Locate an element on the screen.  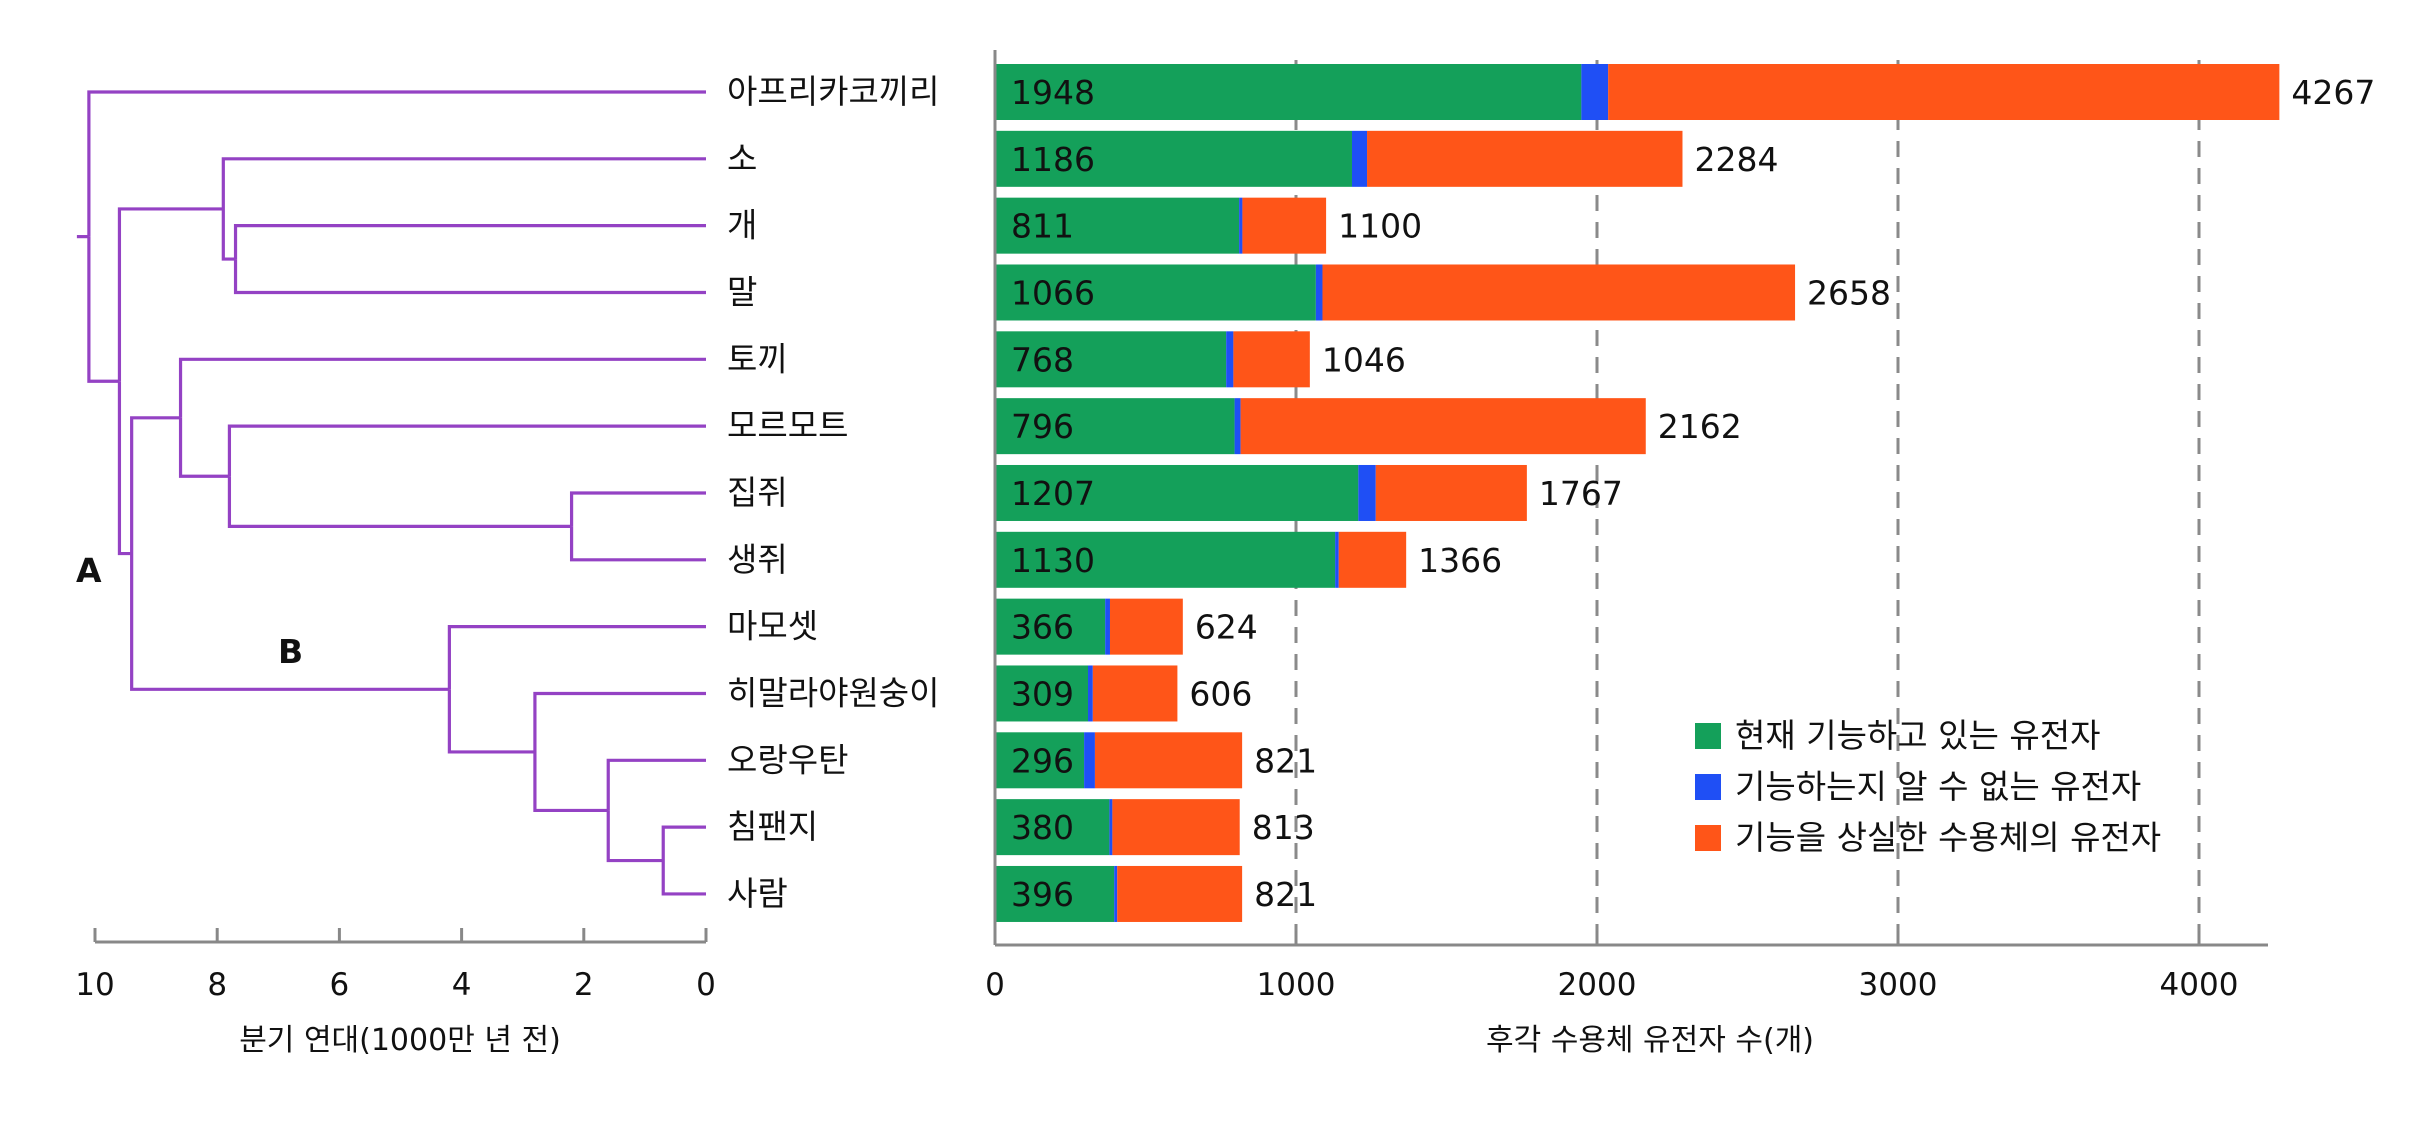
count-tick-label: 2000 is located at coordinates (1597, 985).